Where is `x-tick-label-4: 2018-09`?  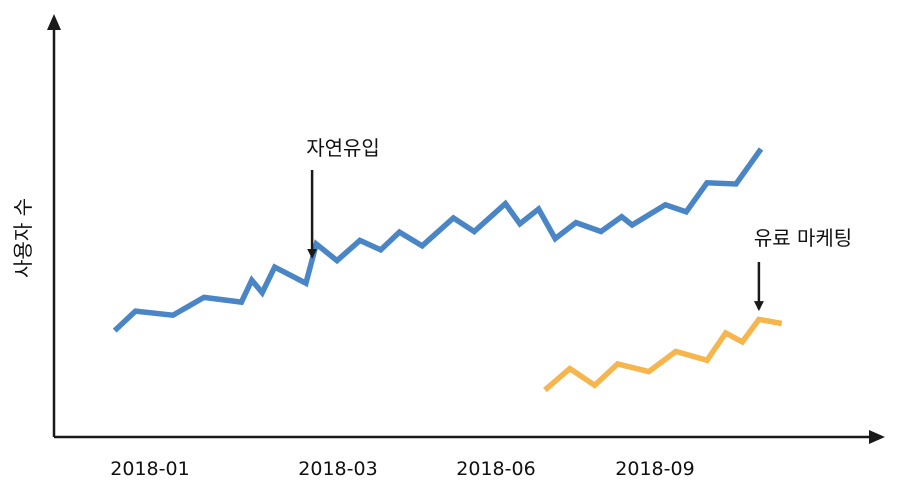 x-tick-label-4: 2018-09 is located at coordinates (654, 469).